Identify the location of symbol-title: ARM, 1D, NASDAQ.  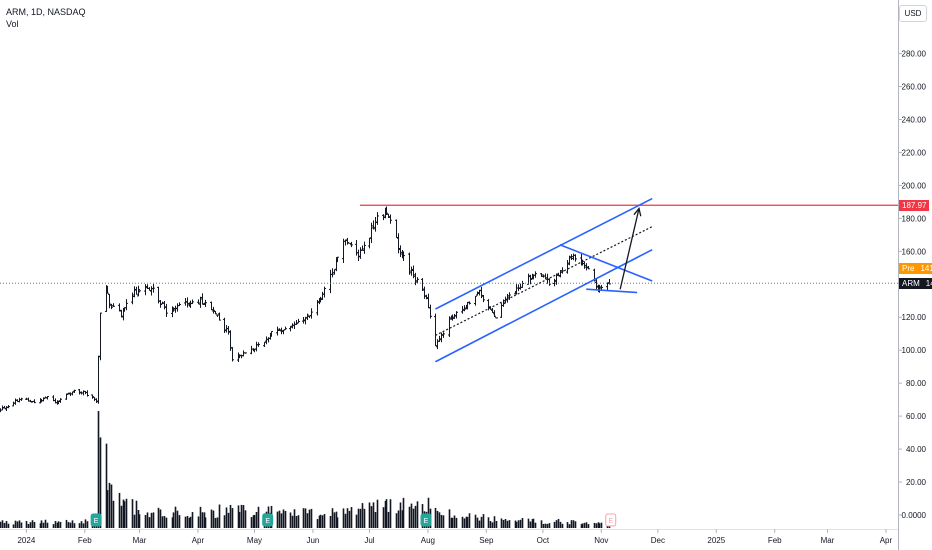
(46, 12).